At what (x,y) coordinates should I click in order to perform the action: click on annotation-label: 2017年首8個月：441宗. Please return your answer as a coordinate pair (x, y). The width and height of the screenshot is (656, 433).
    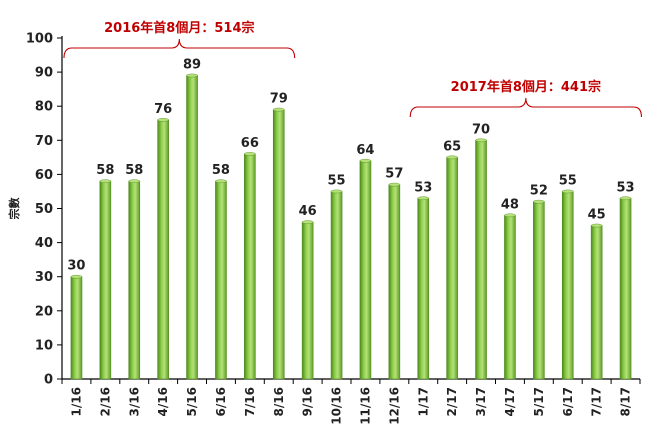
    Looking at the image, I should click on (526, 87).